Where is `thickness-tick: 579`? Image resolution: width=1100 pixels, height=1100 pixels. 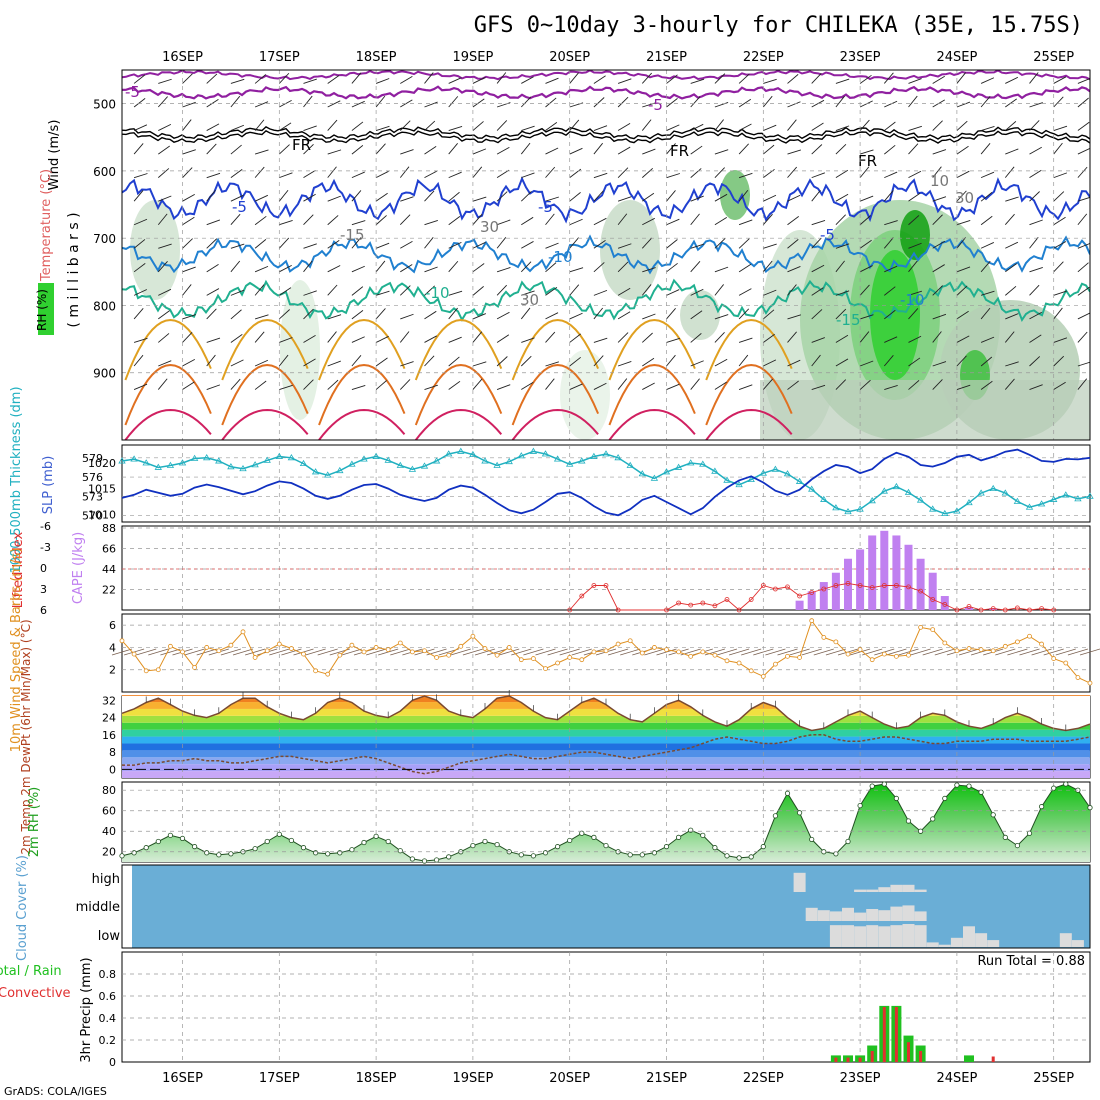 thickness-tick: 579 is located at coordinates (92, 458).